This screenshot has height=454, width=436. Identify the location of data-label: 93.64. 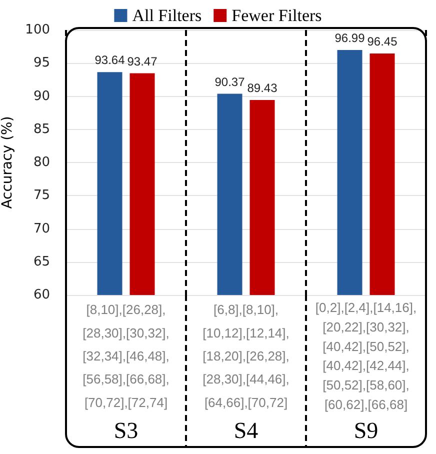
(110, 60).